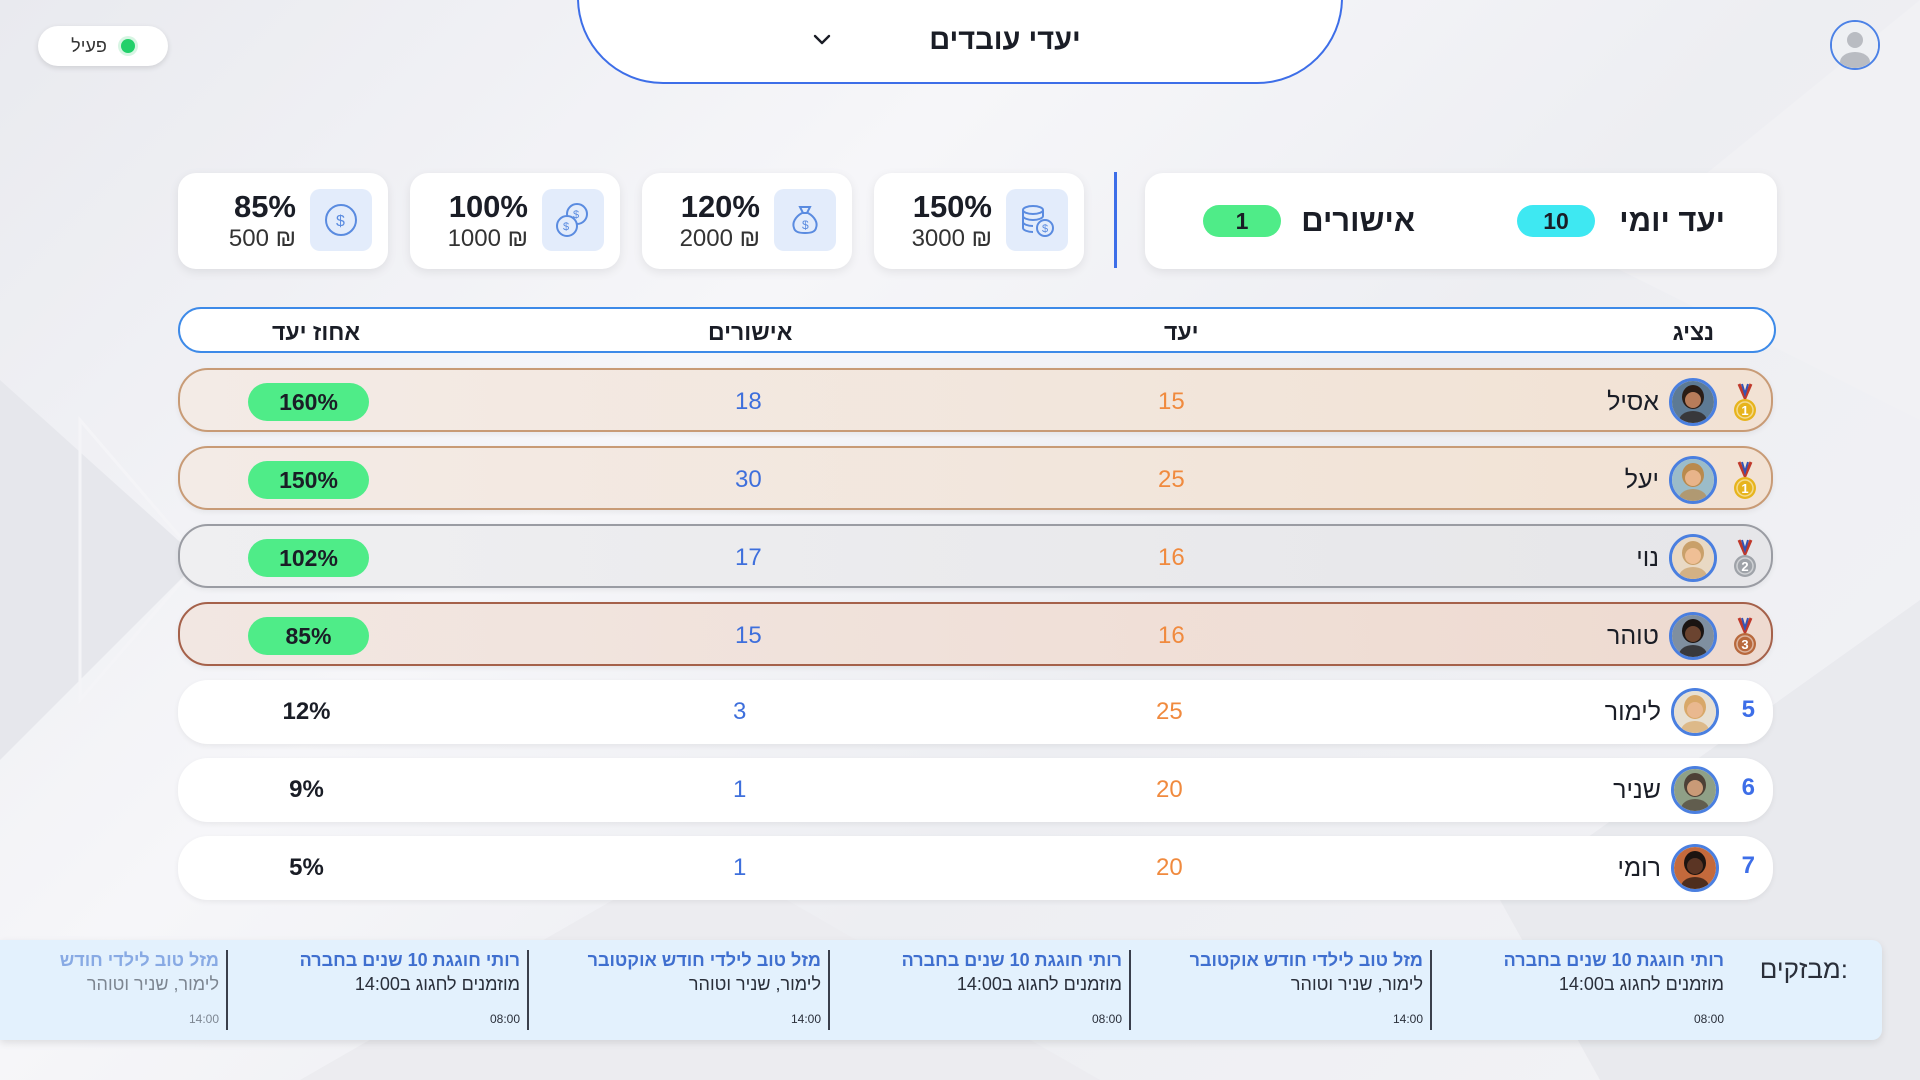  I want to click on medal-rank: 2, so click(1744, 566).